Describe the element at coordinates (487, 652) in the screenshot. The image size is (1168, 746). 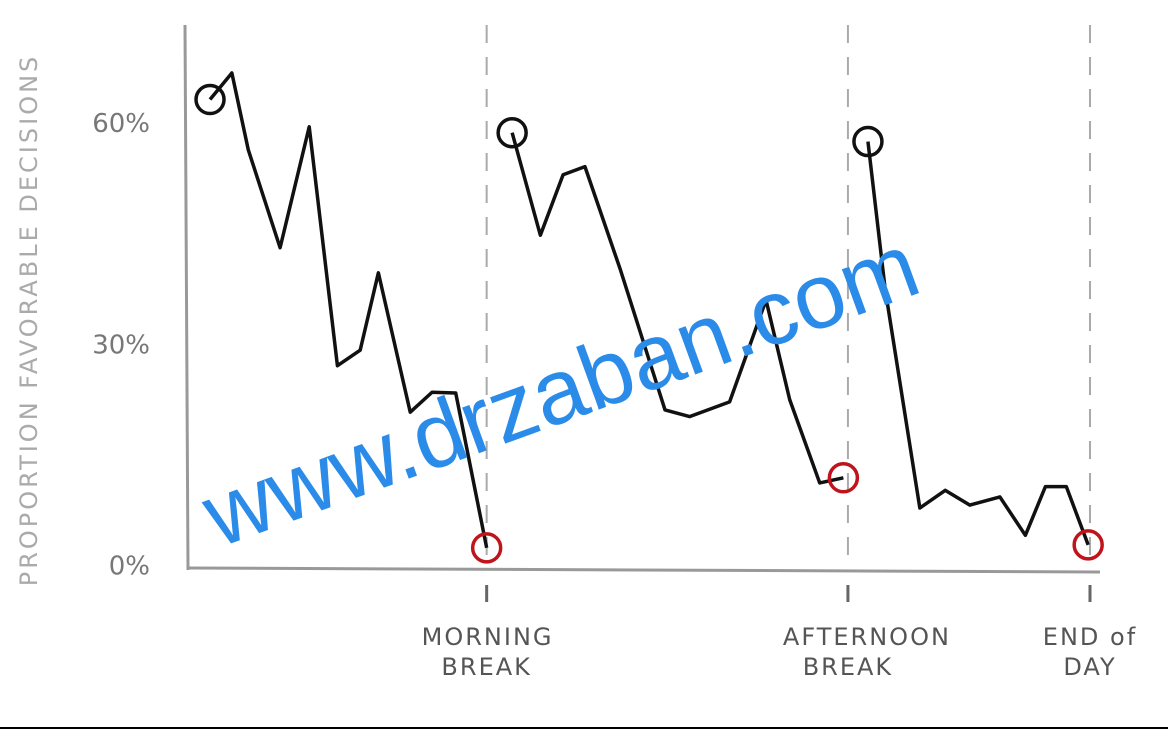
I see `x-tick-label: MORNING BREAK` at that location.